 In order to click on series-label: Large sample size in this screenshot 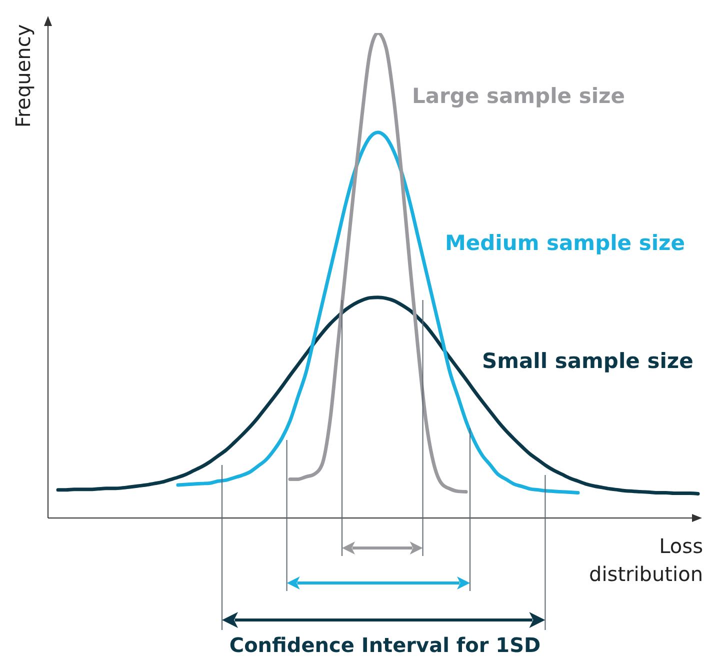, I will do `click(518, 96)`.